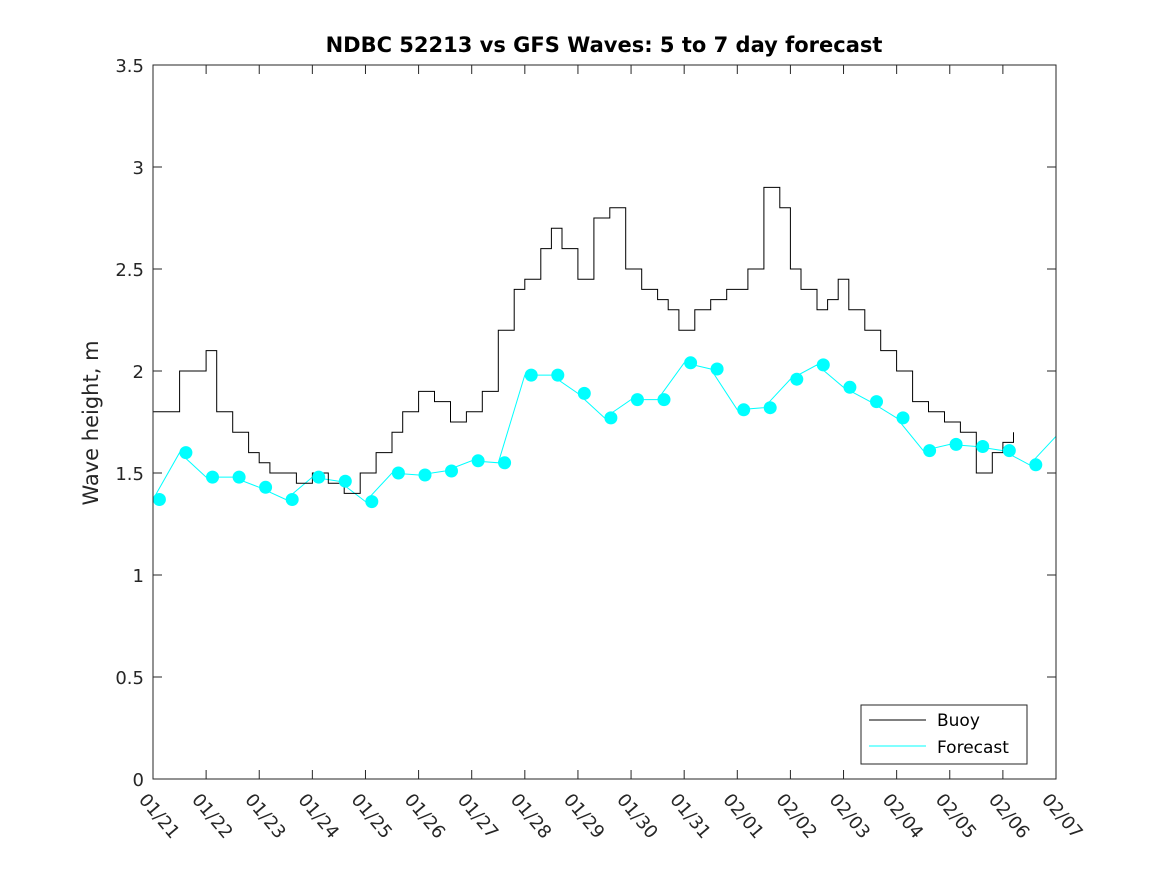  What do you see at coordinates (973, 748) in the screenshot?
I see `legend-forecast-label: Forecast` at bounding box center [973, 748].